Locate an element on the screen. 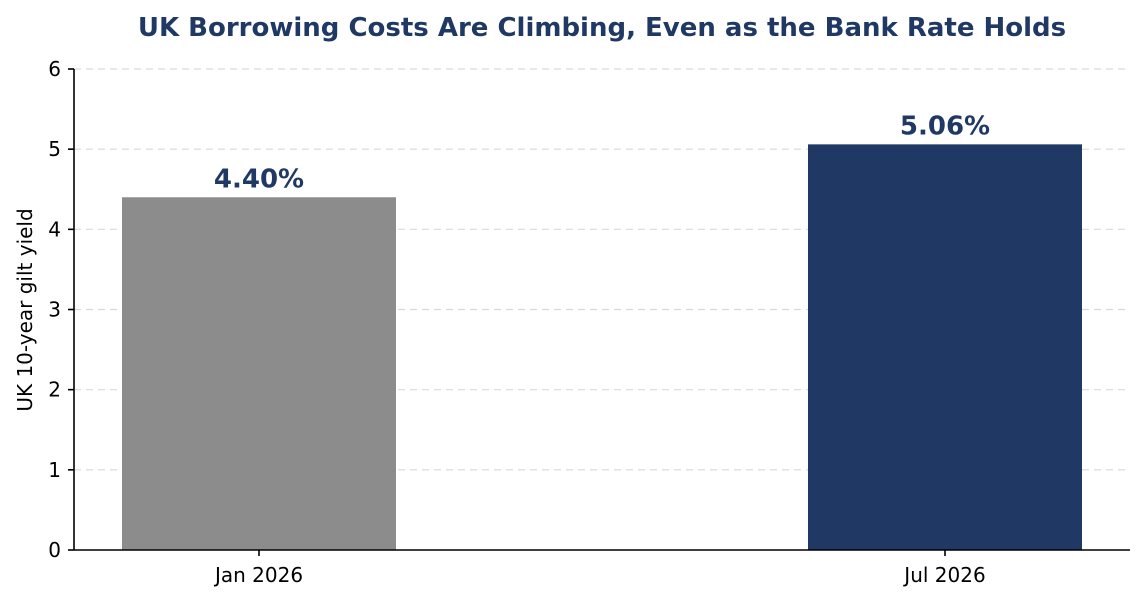 The image size is (1146, 602). y-axis-ticks: 0 1 2 3 4 5 6 is located at coordinates (61, 309).